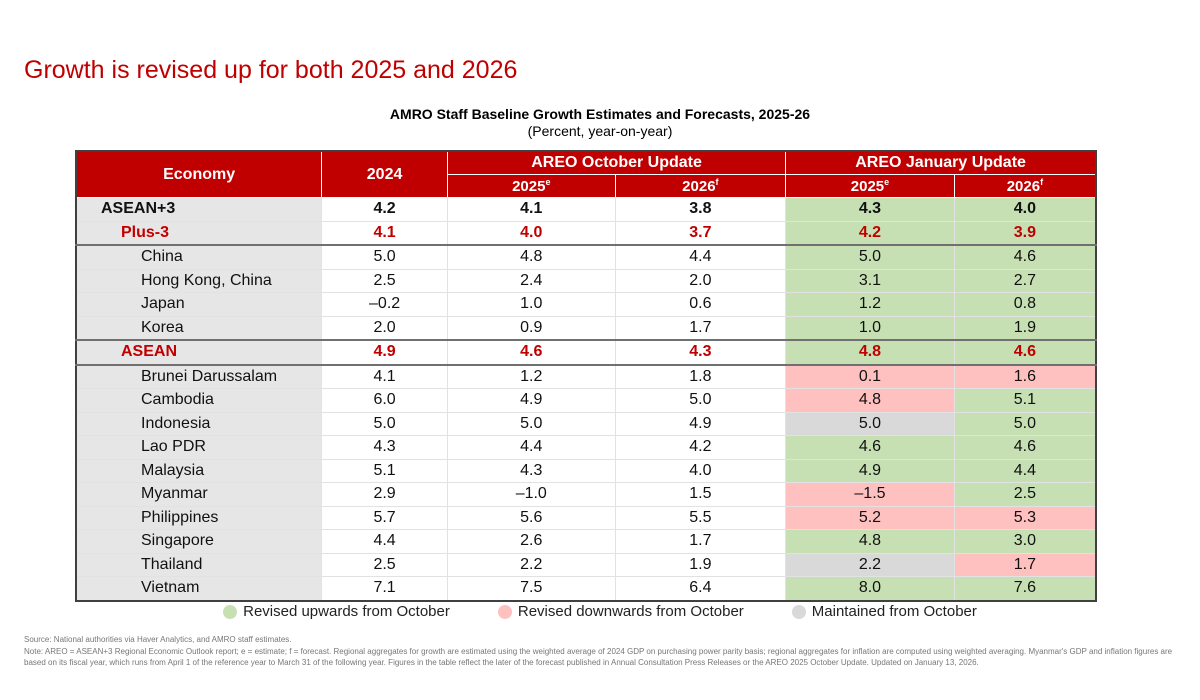 The height and width of the screenshot is (700, 1200). I want to click on value-jan-2026: 2.7, so click(1025, 280).